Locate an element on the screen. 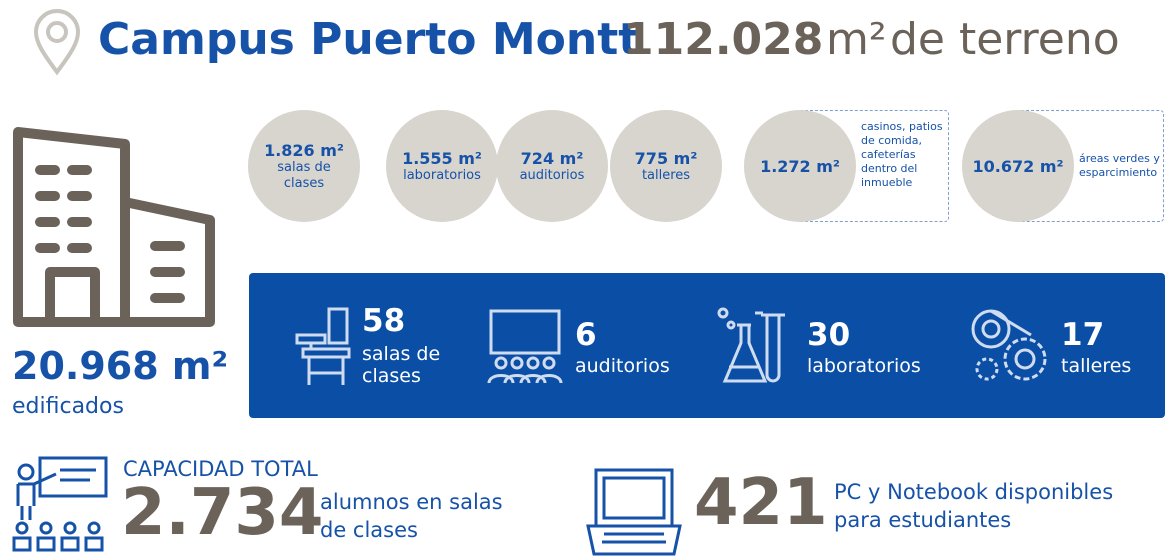  pin-icon is located at coordinates (57, 42).